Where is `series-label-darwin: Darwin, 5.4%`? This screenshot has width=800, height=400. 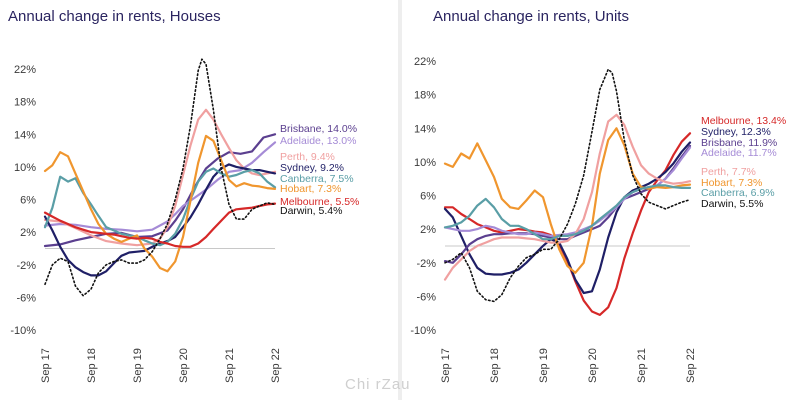
series-label-darwin: Darwin, 5.4% is located at coordinates (311, 211).